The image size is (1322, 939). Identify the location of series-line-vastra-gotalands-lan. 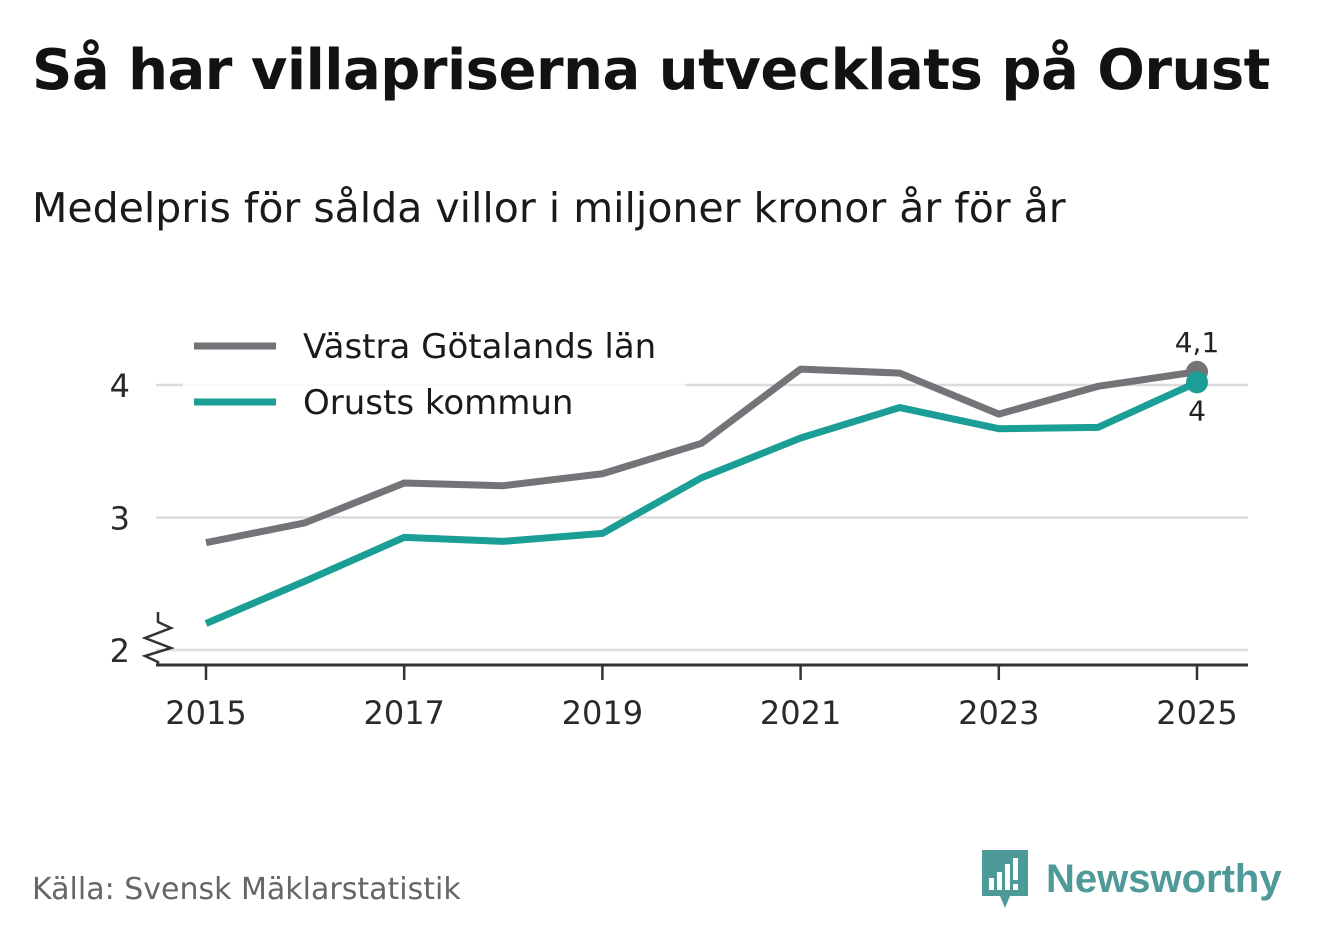
(701, 456).